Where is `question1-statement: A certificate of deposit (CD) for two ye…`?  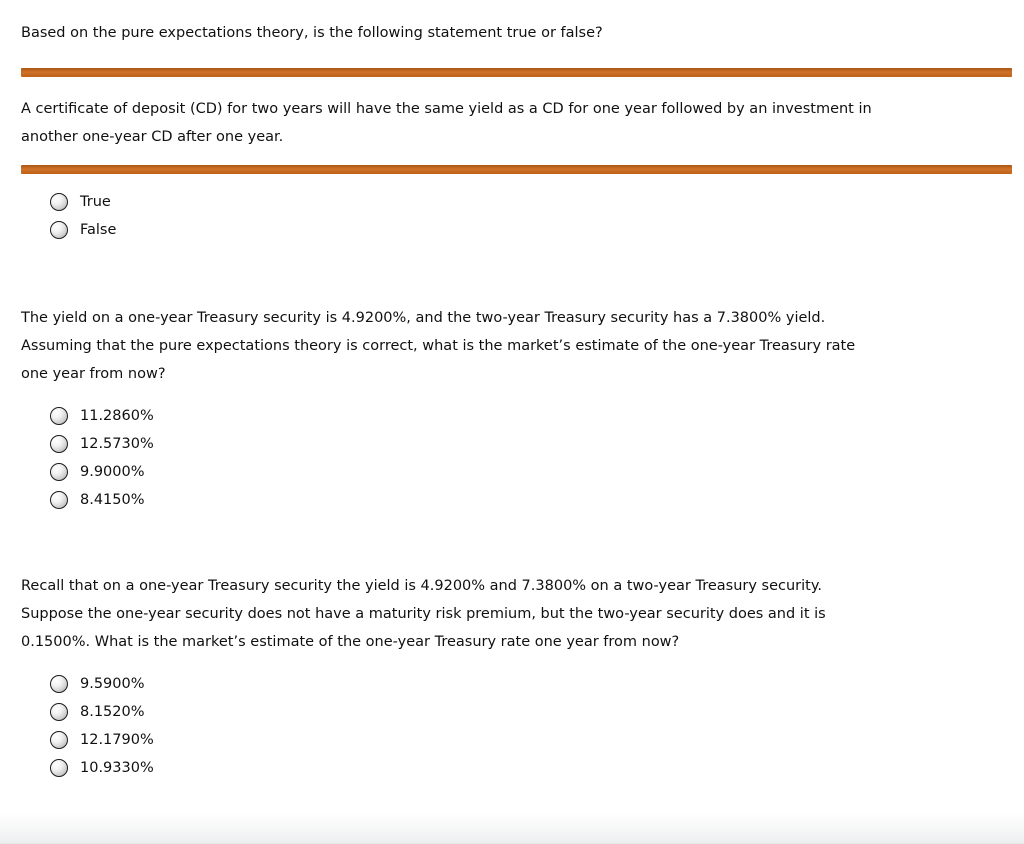 question1-statement: A certificate of deposit (CD) for two ye… is located at coordinates (516, 123).